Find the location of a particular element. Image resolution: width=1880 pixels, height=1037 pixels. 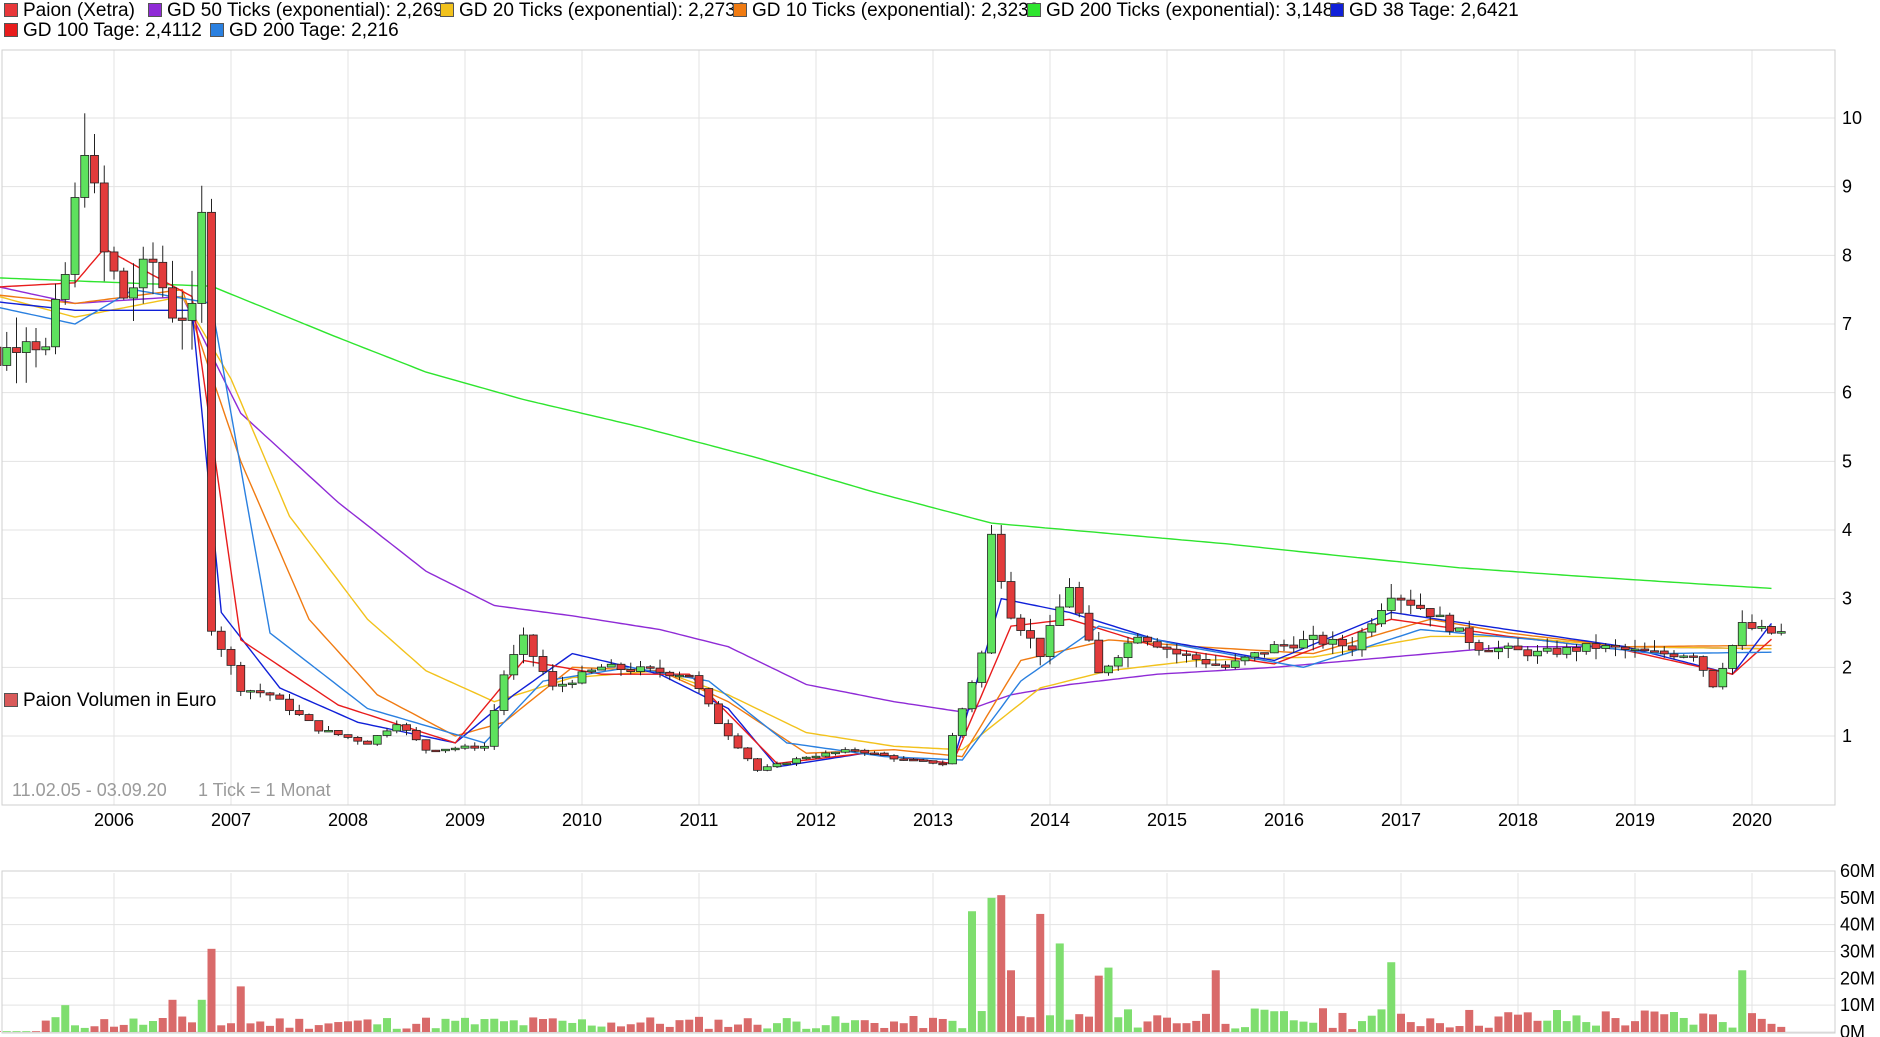

y-tick-label: 3 is located at coordinates (1847, 599).